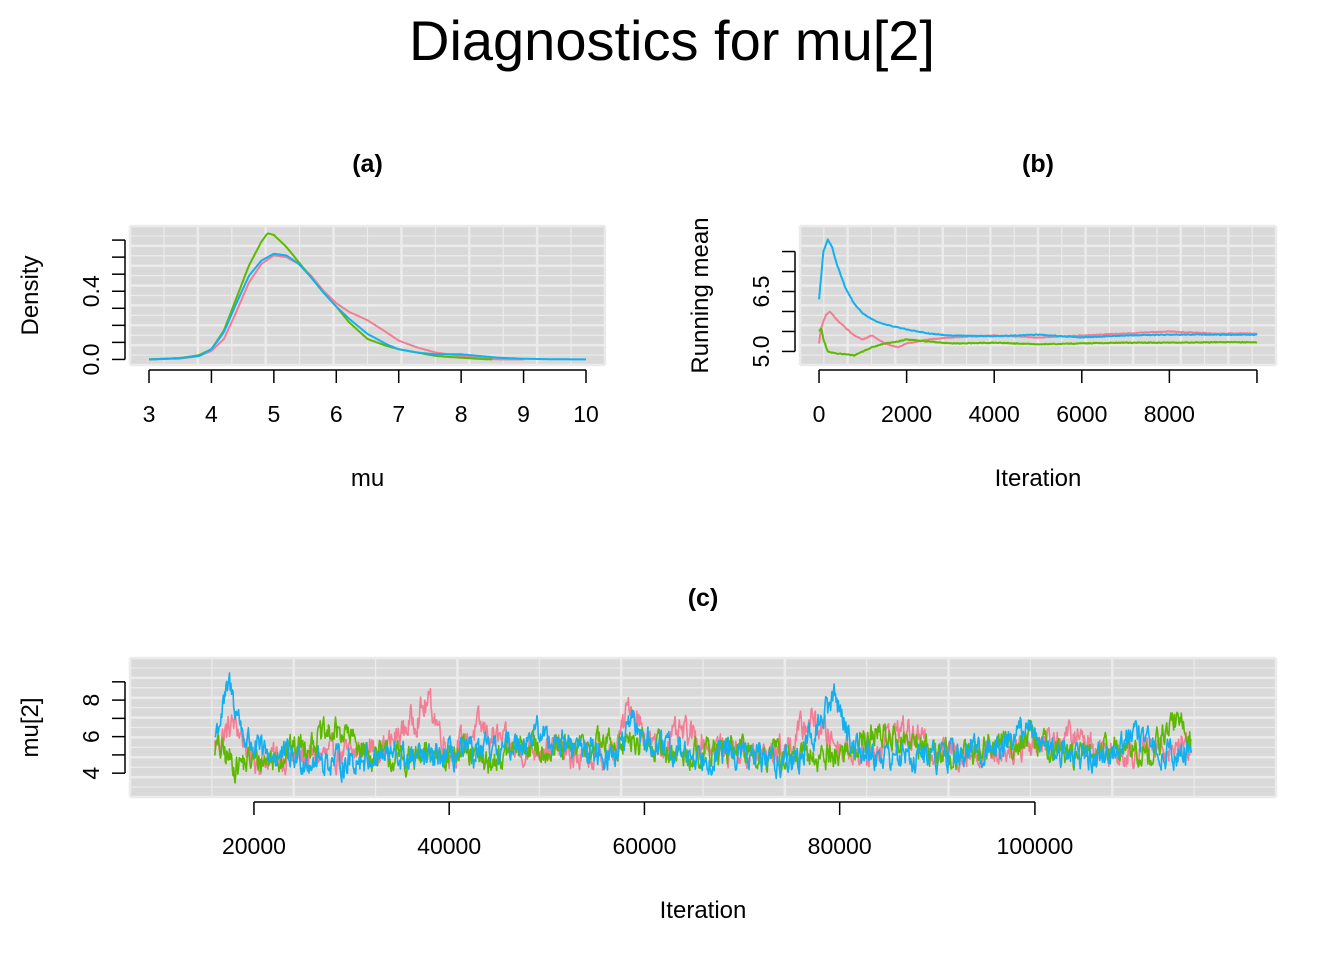 The height and width of the screenshot is (960, 1344). Describe the element at coordinates (461, 414) in the screenshot. I see `x-tick-label: 8` at that location.